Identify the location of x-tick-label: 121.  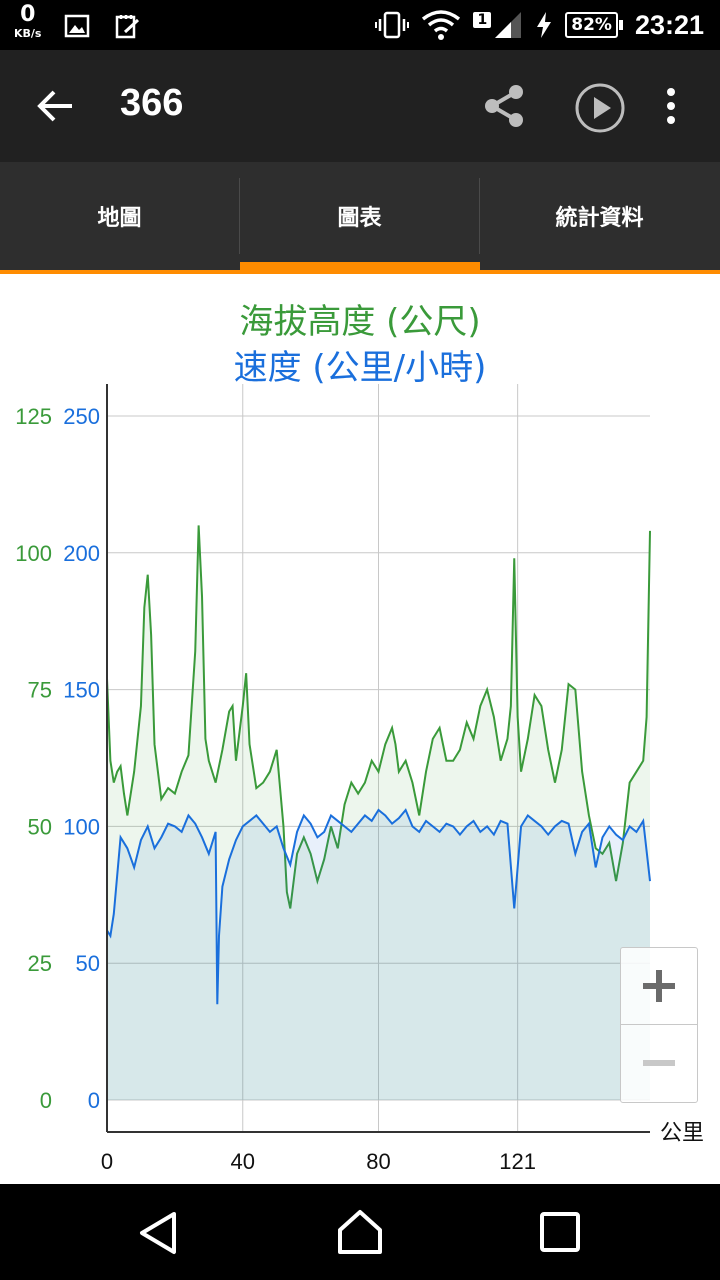
(517, 1161).